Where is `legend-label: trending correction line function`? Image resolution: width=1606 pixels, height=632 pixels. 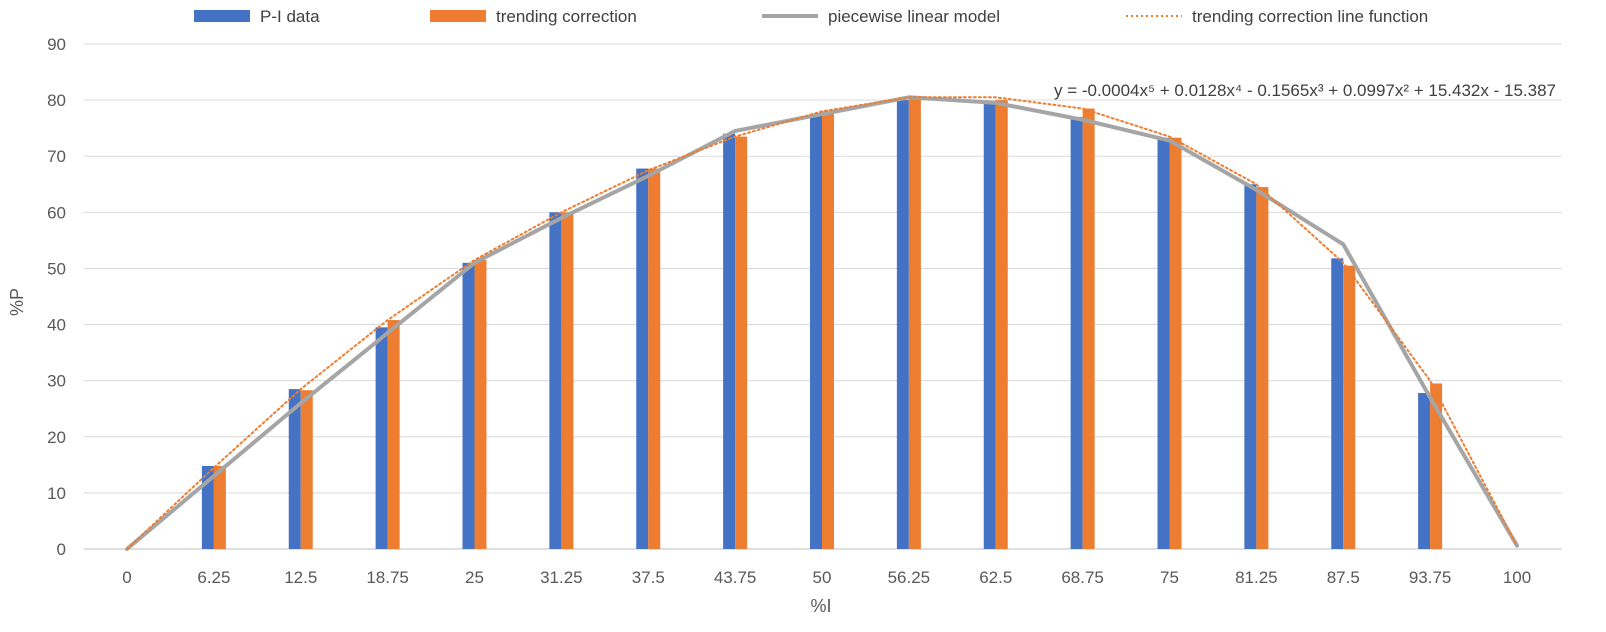 legend-label: trending correction line function is located at coordinates (1310, 16).